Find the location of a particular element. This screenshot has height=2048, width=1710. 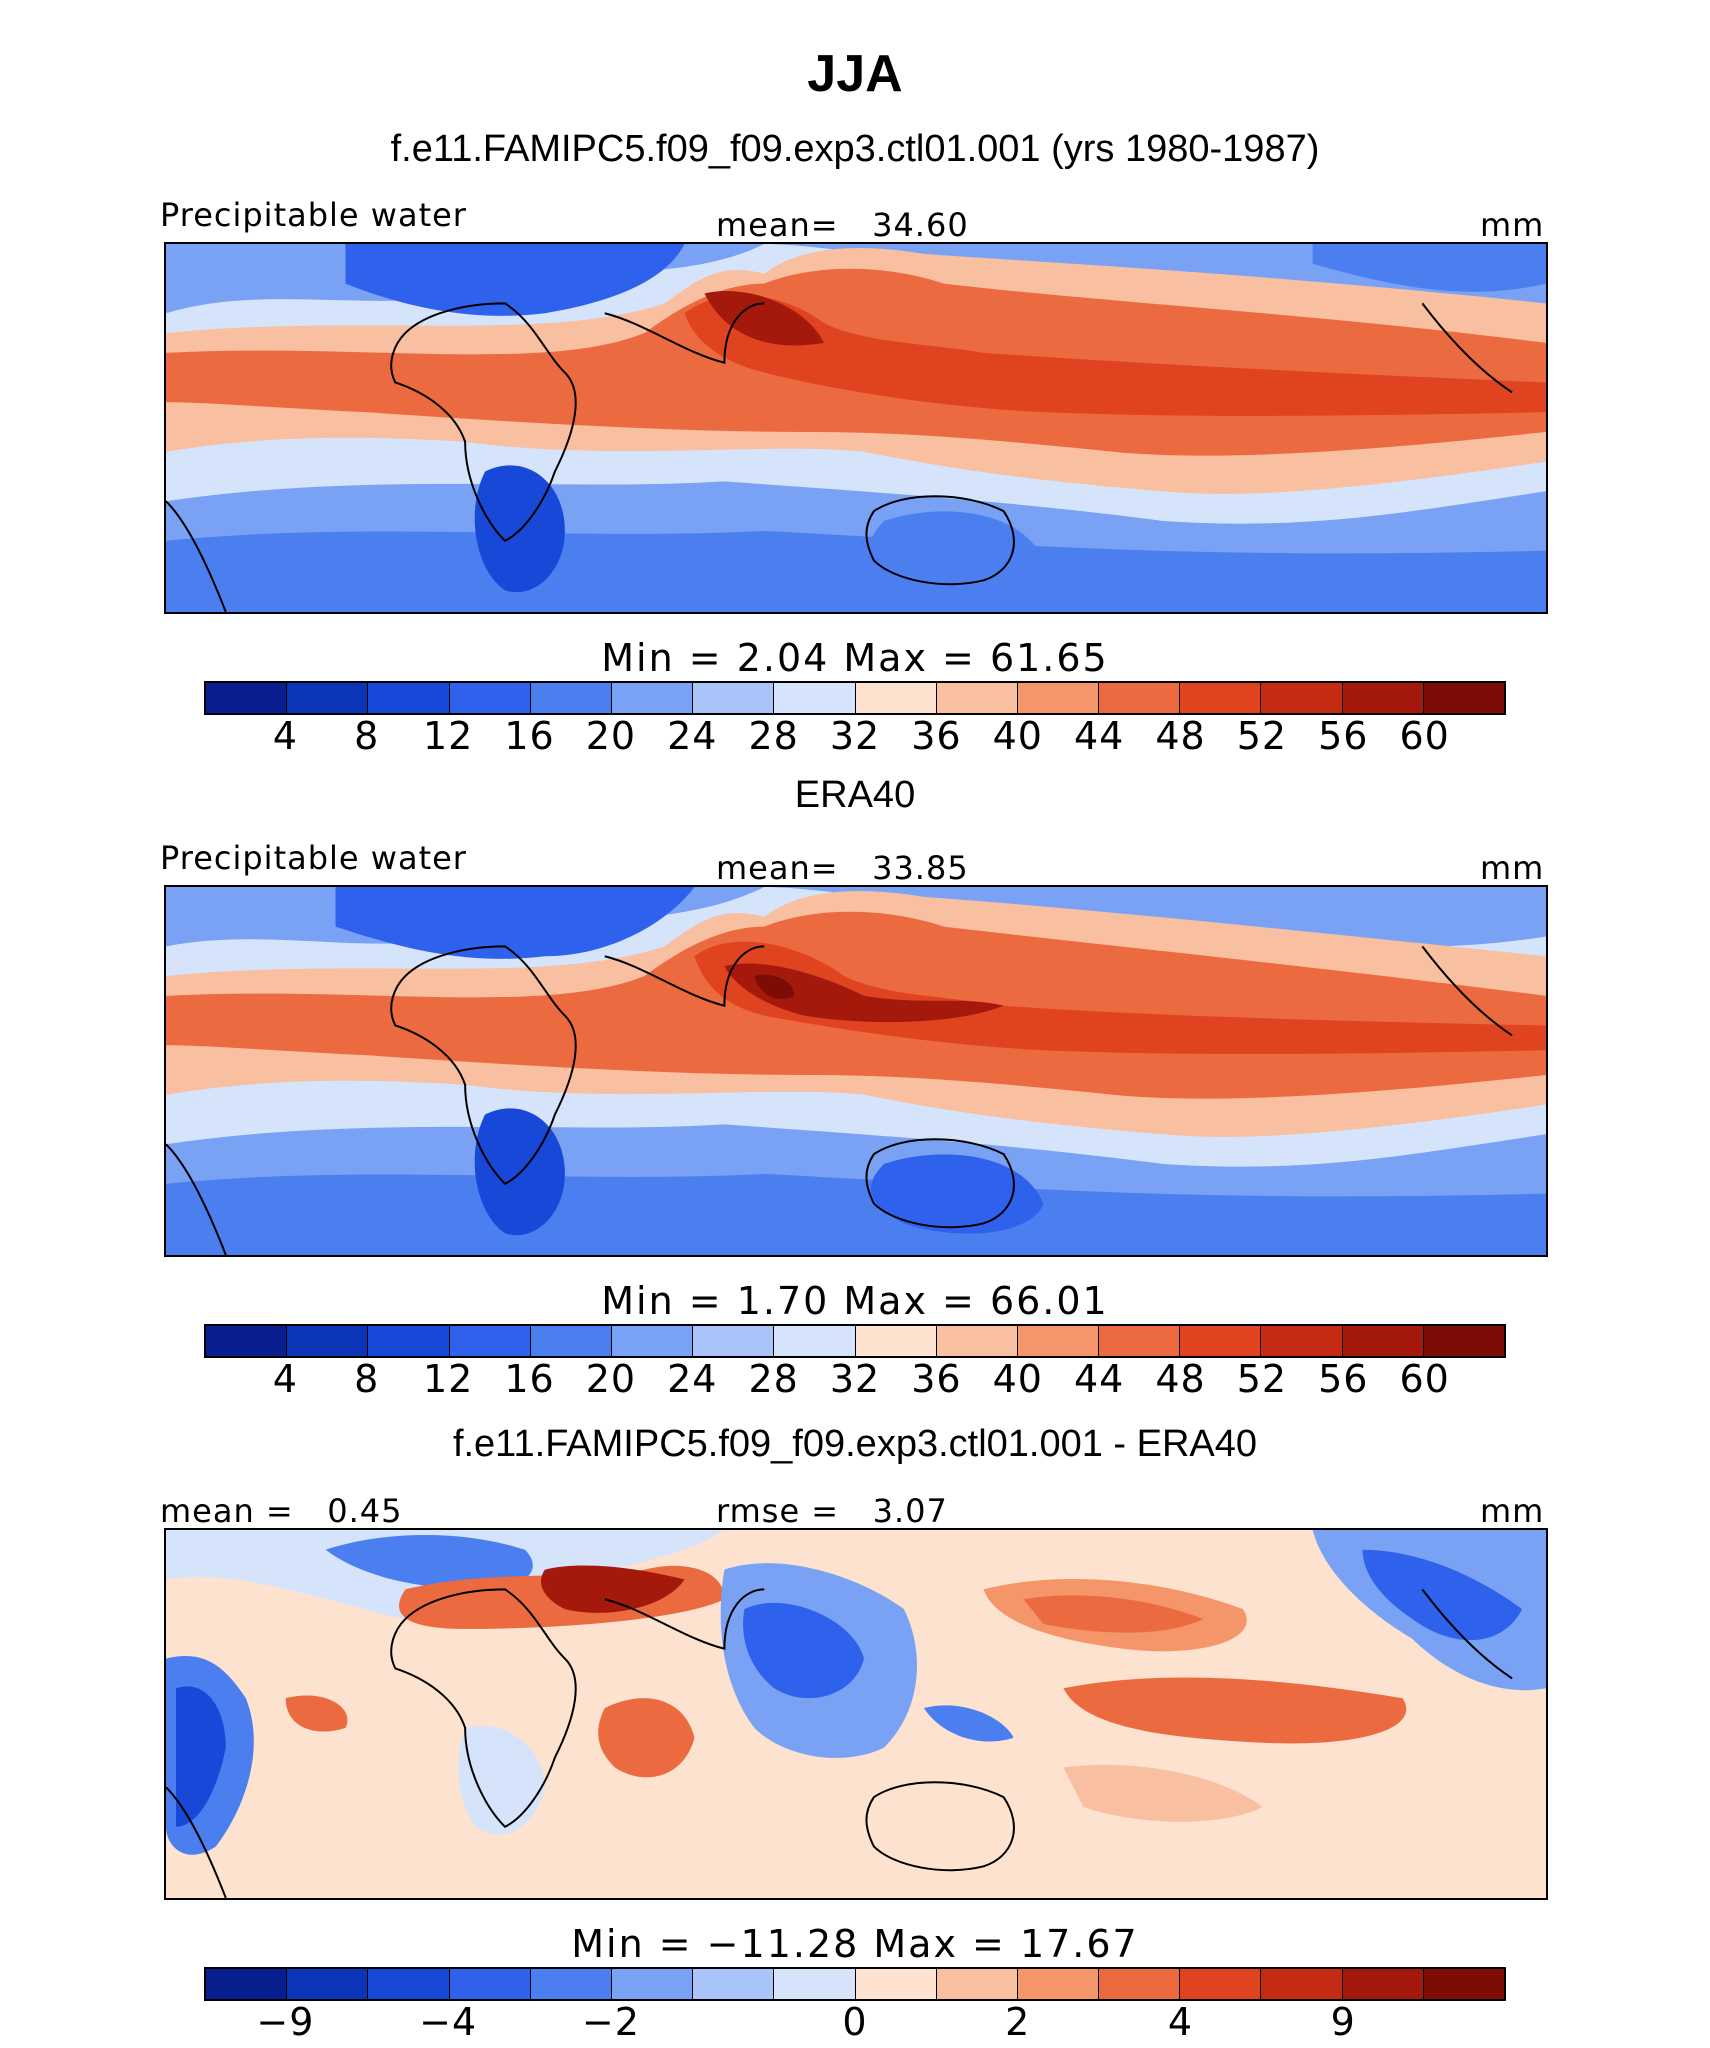

panel1-mean-value: 34.60 is located at coordinates (920, 225).